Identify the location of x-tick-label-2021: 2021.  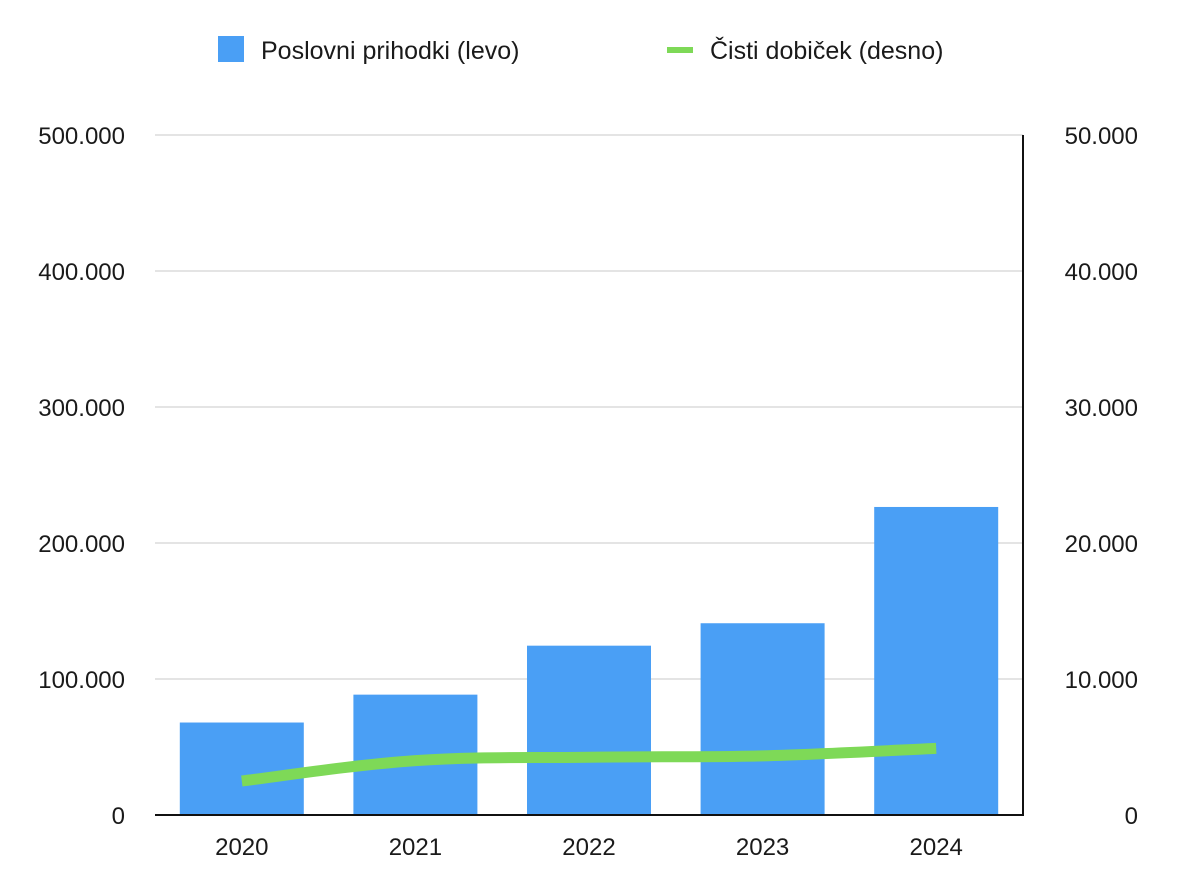
(415, 847).